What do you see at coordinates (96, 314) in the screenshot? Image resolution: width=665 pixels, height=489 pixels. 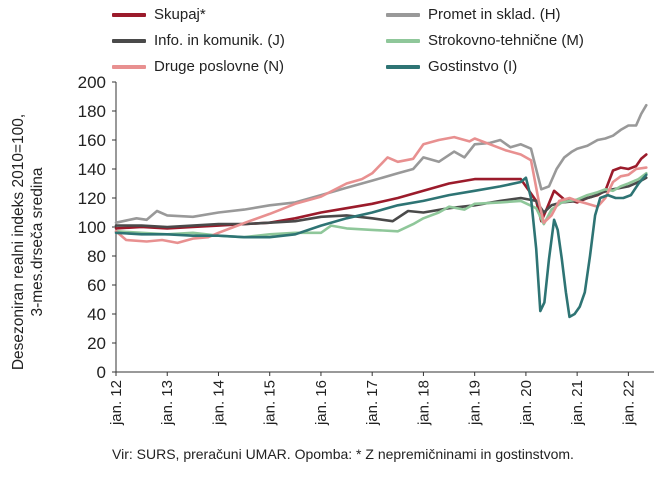 I see `y-tick-label: 40` at bounding box center [96, 314].